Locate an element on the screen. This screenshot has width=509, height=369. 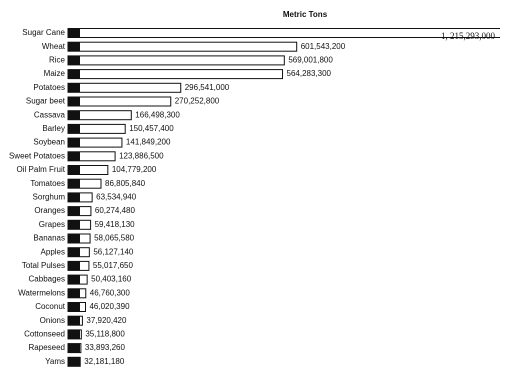
y-tick-label: Grapes is located at coordinates (52, 224).